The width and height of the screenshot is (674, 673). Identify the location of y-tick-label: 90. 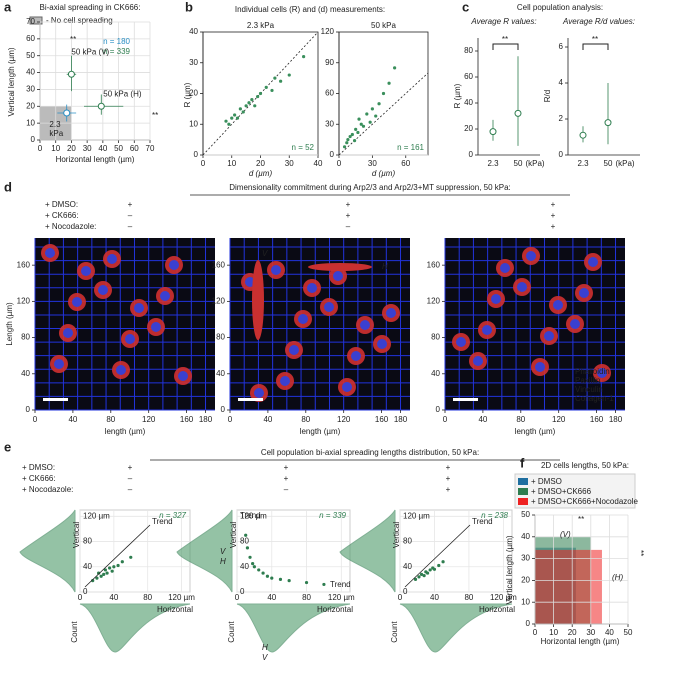
(329, 62).